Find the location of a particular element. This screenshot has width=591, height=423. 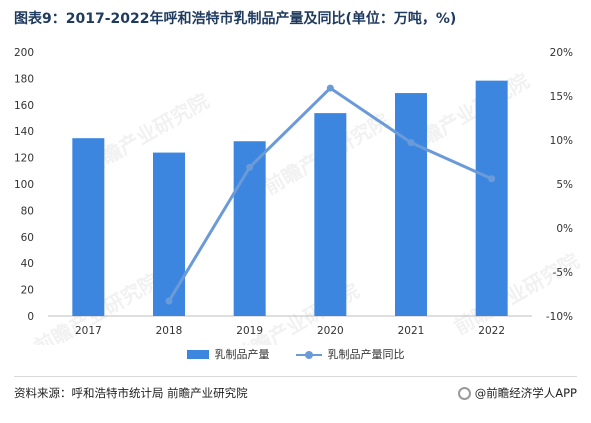

y-right-tick-label: 0% is located at coordinates (564, 229).